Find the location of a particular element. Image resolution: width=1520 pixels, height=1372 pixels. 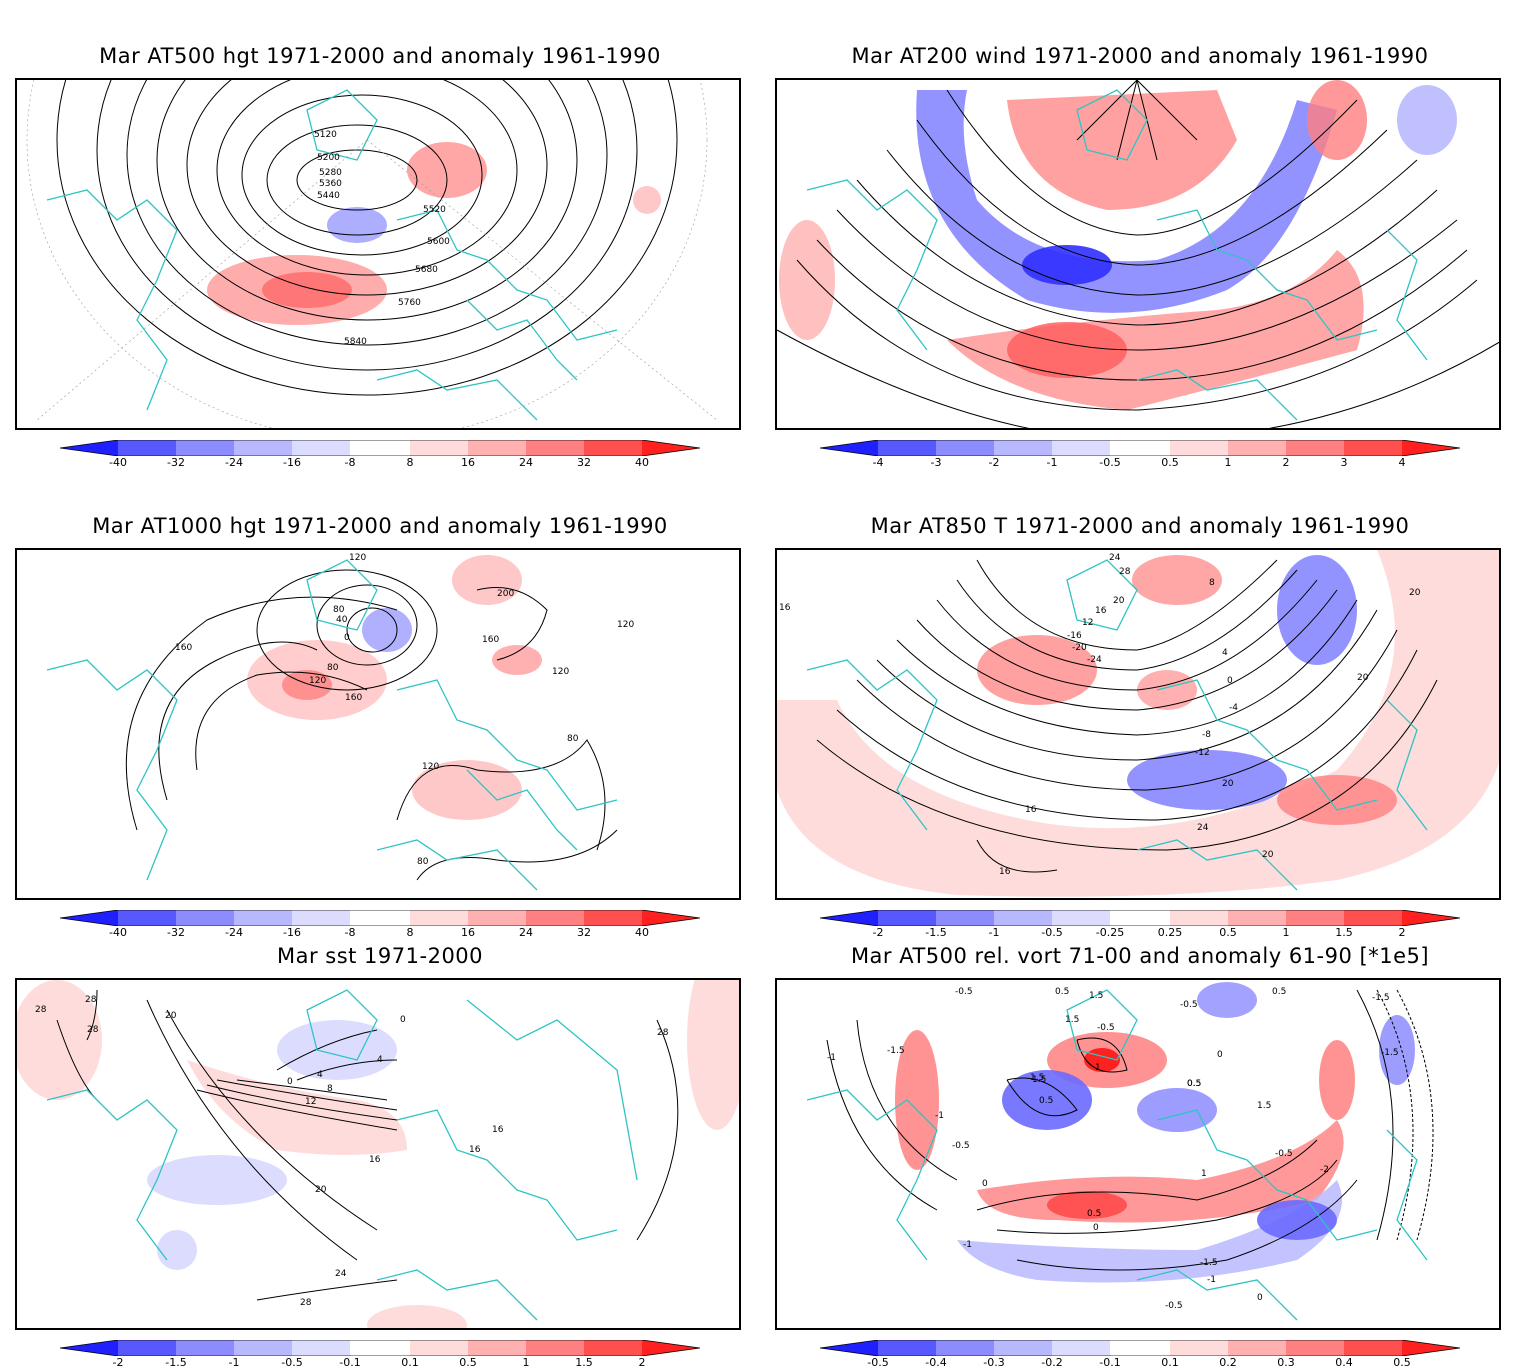

contour-label: 12 is located at coordinates (310, 1102).